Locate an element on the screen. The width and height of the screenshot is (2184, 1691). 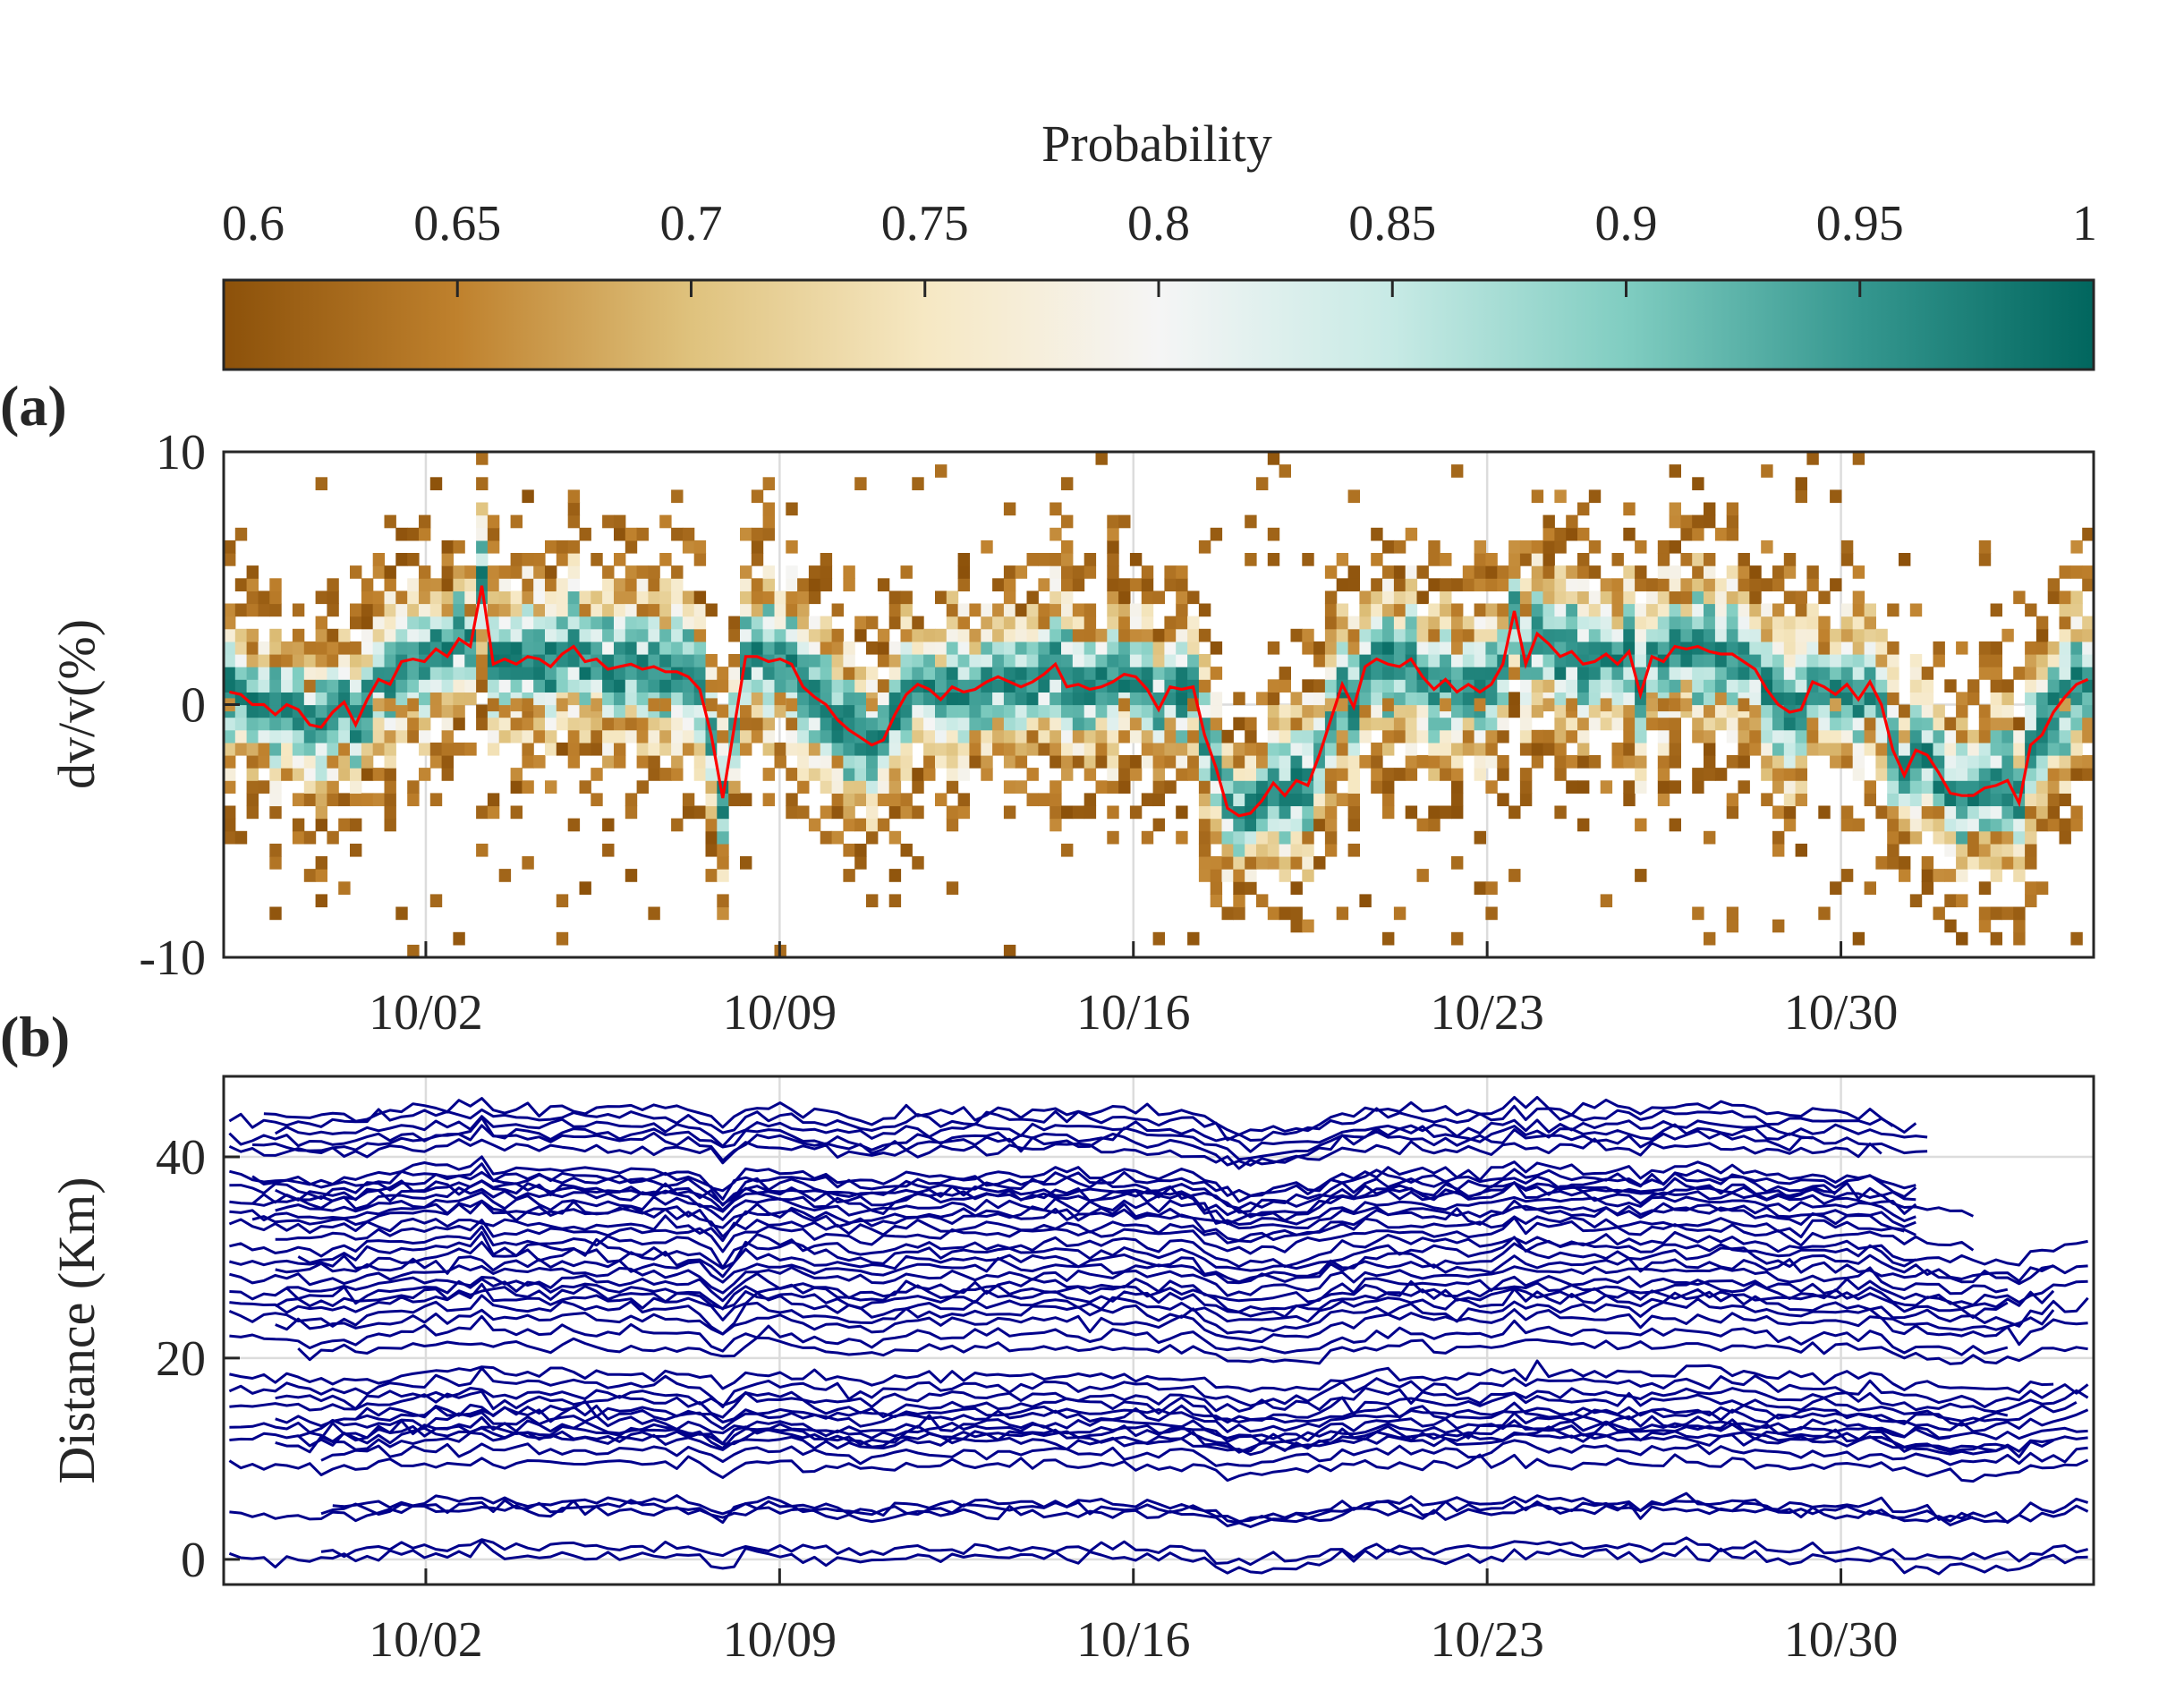
colorbar-tick-label: 0.95 is located at coordinates (1860, 223).